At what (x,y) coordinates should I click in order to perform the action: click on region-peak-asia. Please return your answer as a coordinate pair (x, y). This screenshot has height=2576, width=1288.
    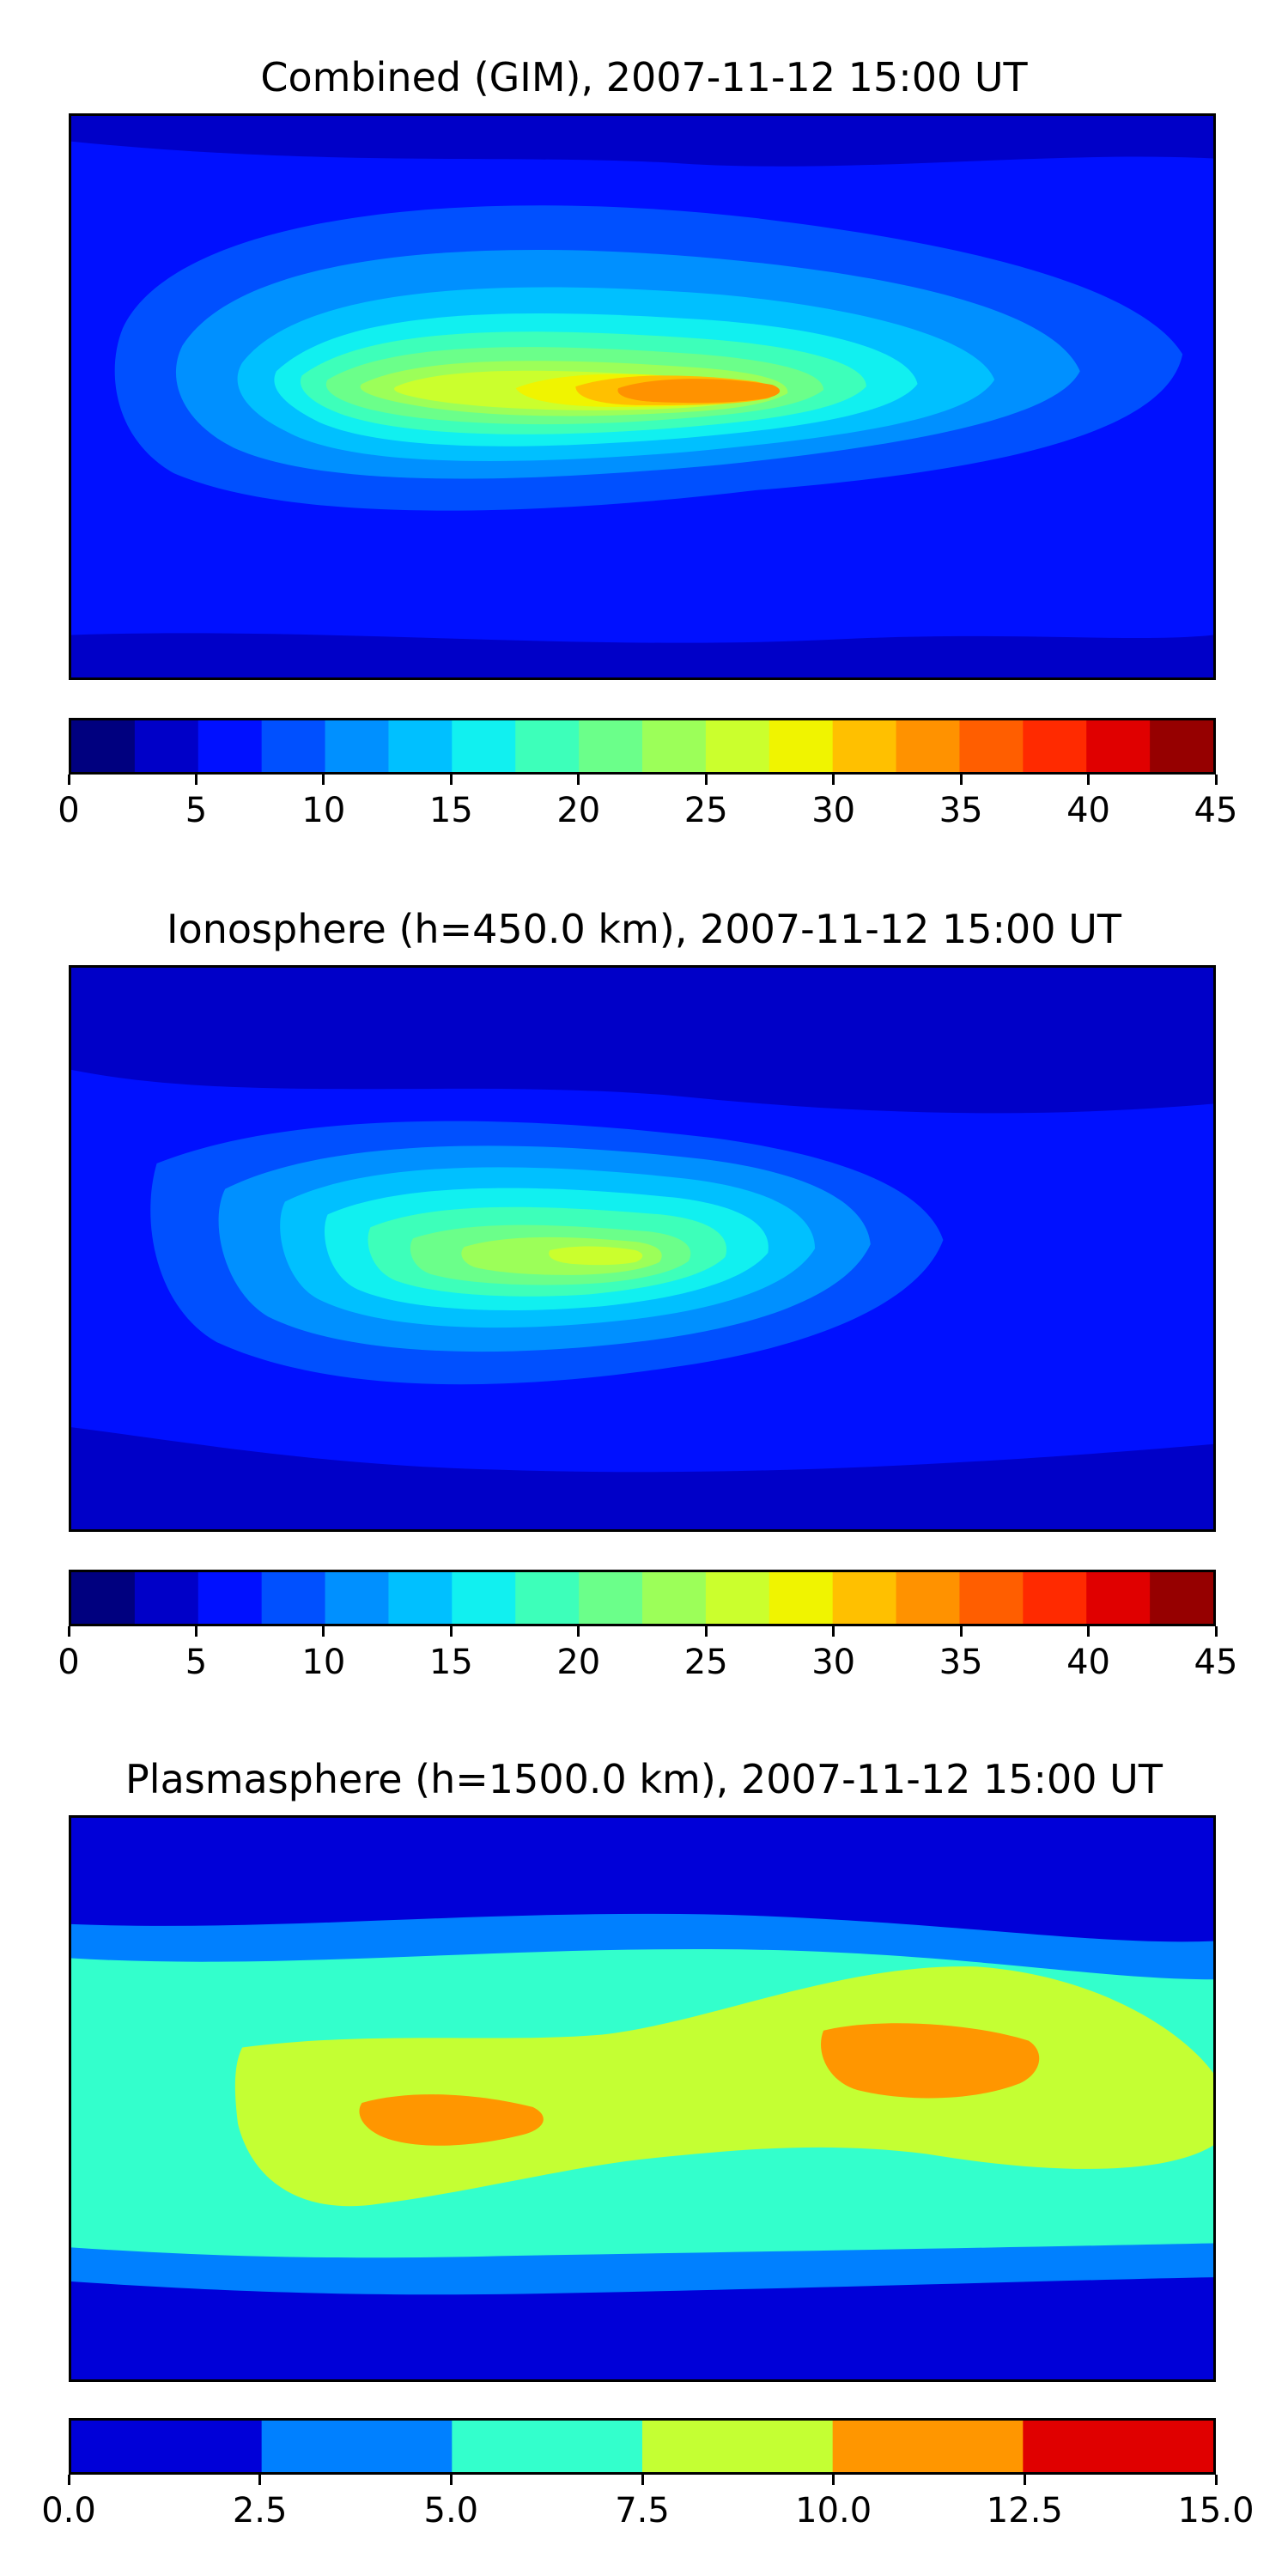
    Looking at the image, I should click on (930, 2061).